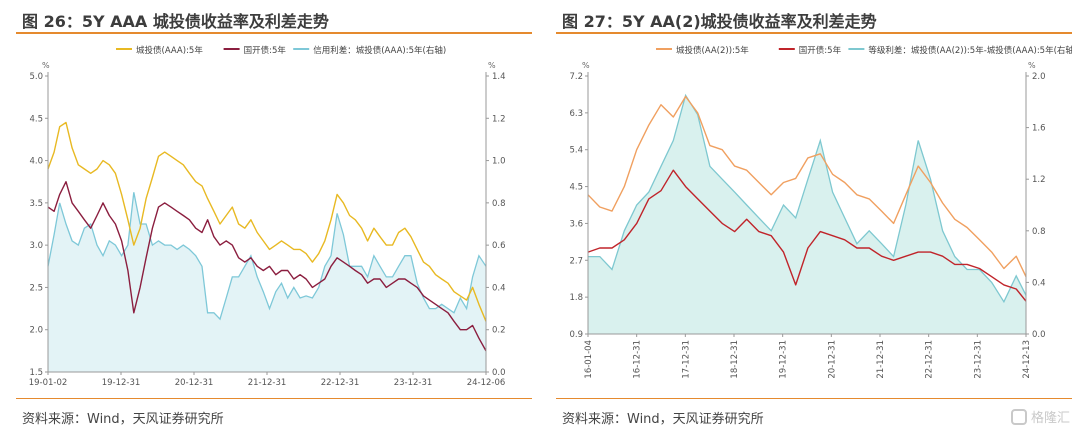 The image size is (1080, 432). I want to click on legend-label: 信用利差：城投债(AAA):5年(右轴), so click(379, 50).